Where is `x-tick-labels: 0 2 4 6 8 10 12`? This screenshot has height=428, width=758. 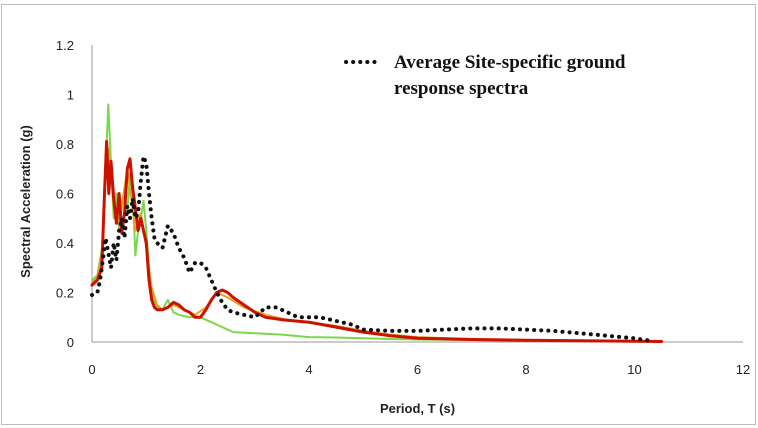 x-tick-labels: 0 2 4 6 8 10 12 is located at coordinates (419, 369).